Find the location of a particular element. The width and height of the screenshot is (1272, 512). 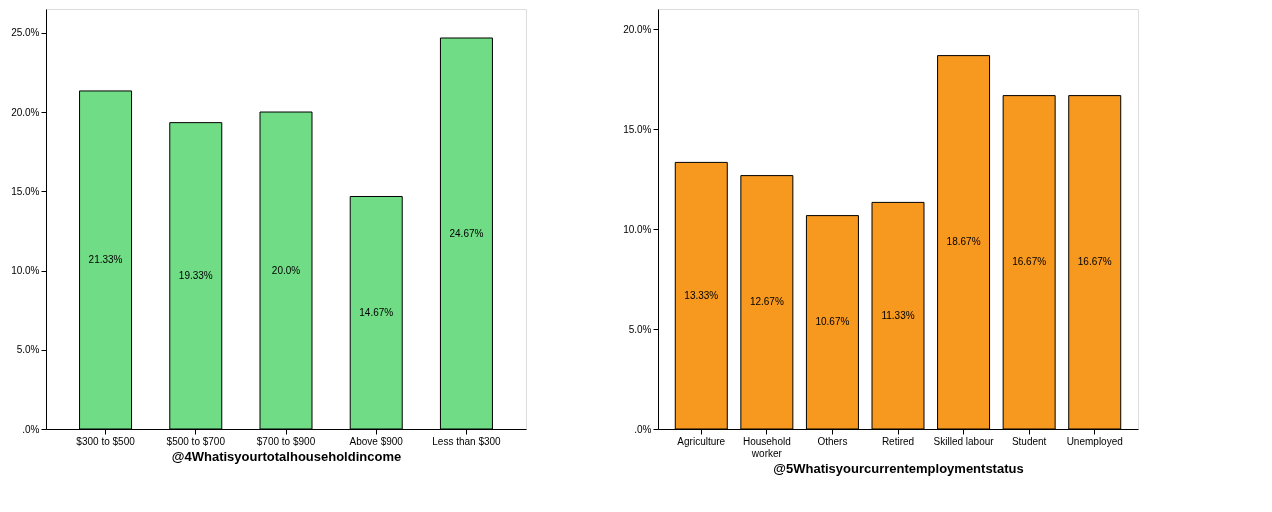

y-tick-label: 25.0% is located at coordinates (25, 33).